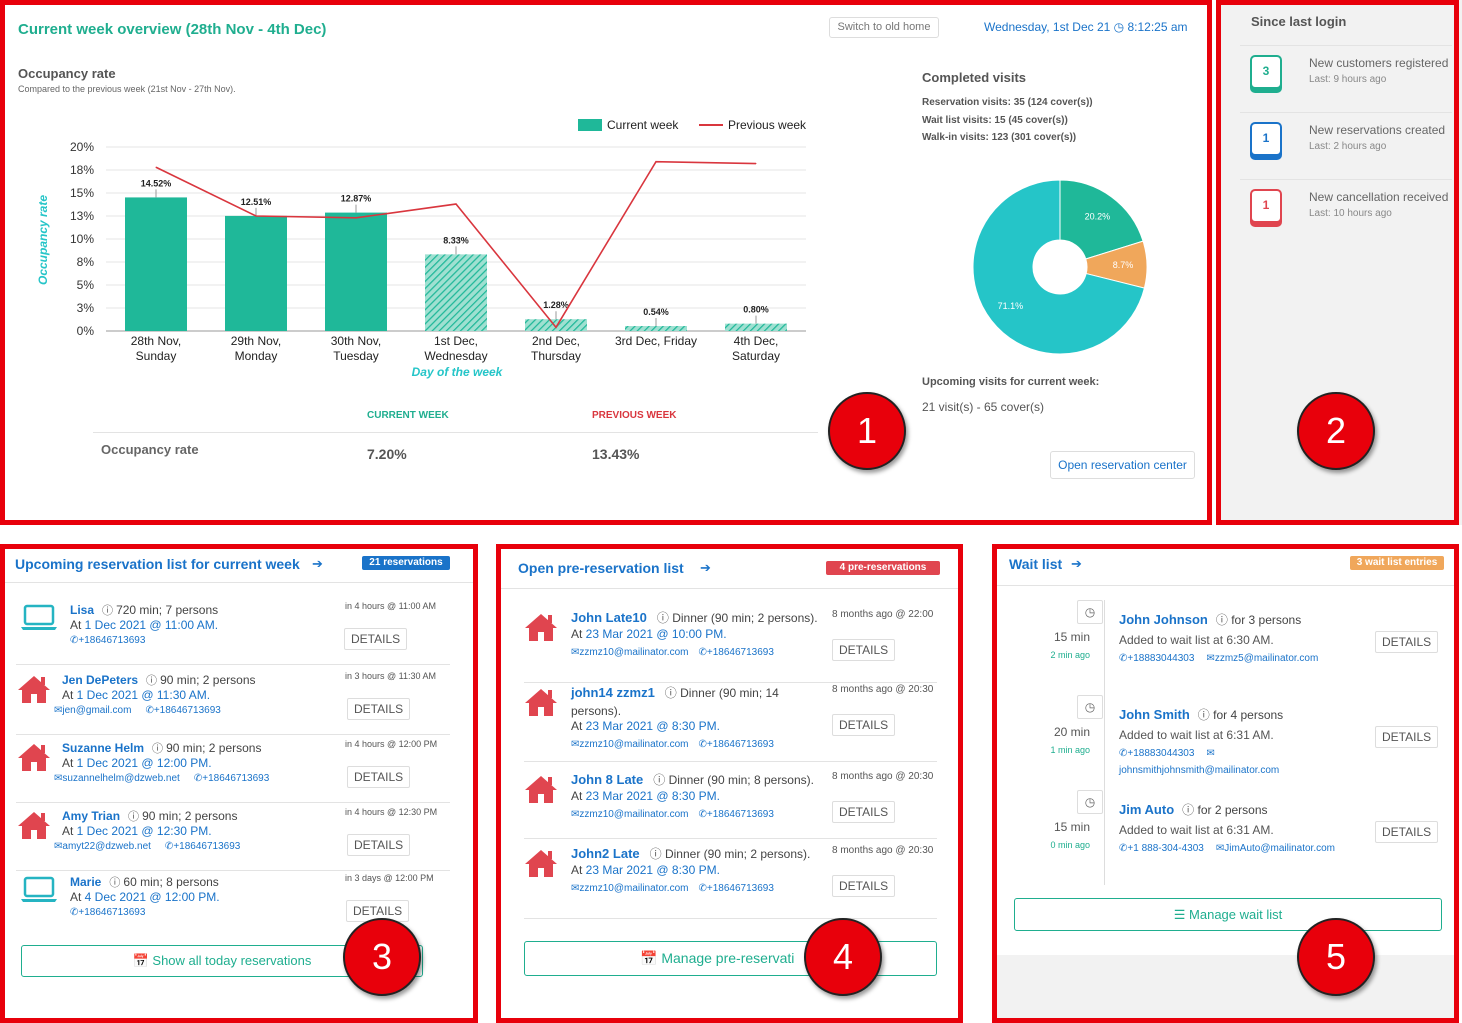  What do you see at coordinates (1193, 810) in the screenshot?
I see `waitlist-row: Jim Auto ⓘ for 2 persons` at bounding box center [1193, 810].